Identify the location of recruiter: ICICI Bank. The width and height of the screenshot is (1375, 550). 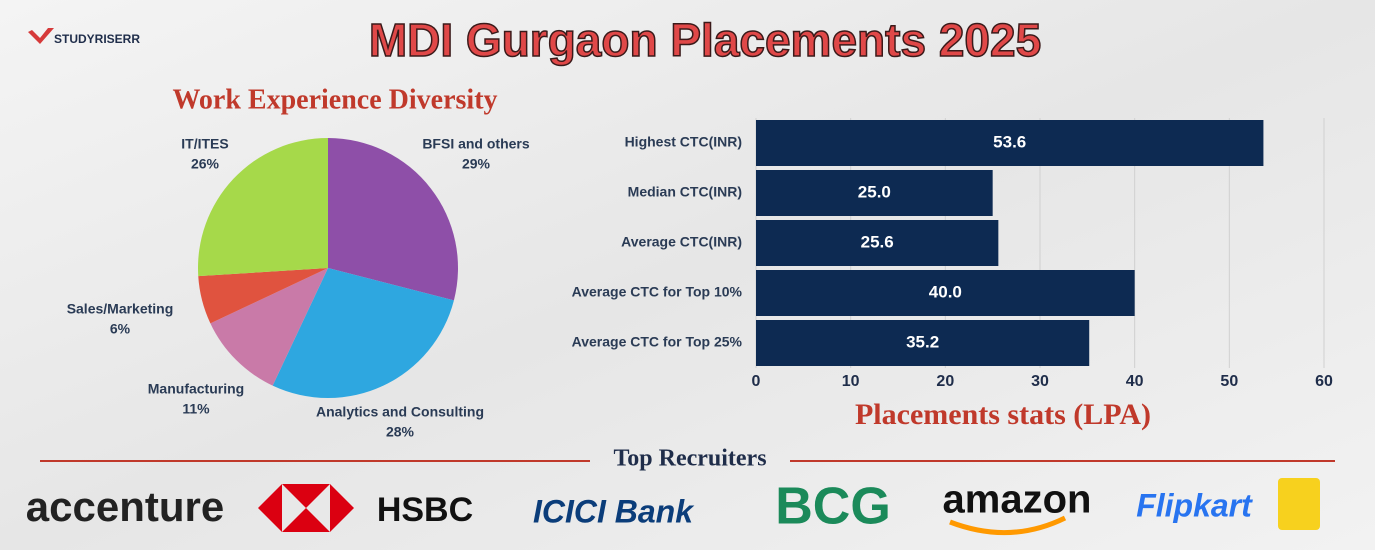
(614, 511).